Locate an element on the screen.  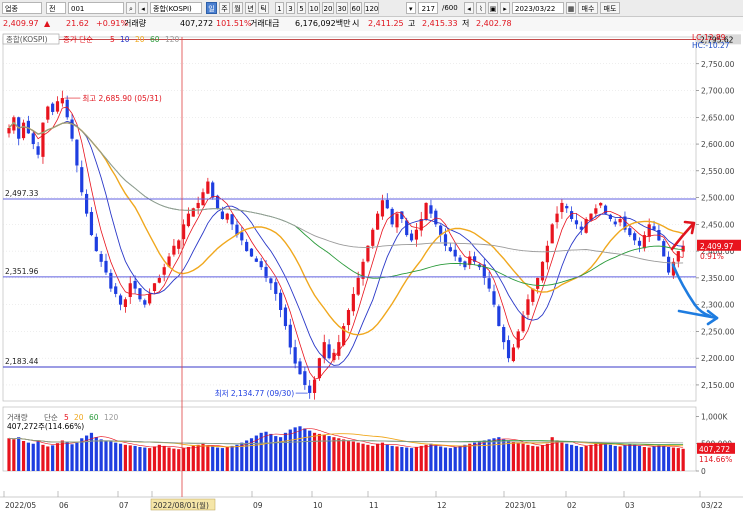
scope-select: 전 is located at coordinates (56, 8).